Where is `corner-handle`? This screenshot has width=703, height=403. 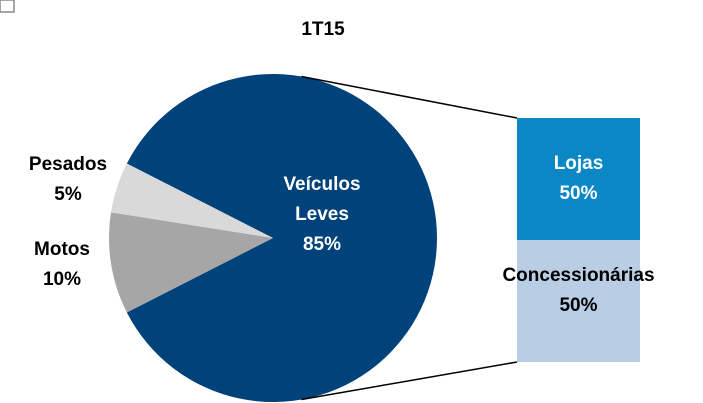 corner-handle is located at coordinates (7, 6).